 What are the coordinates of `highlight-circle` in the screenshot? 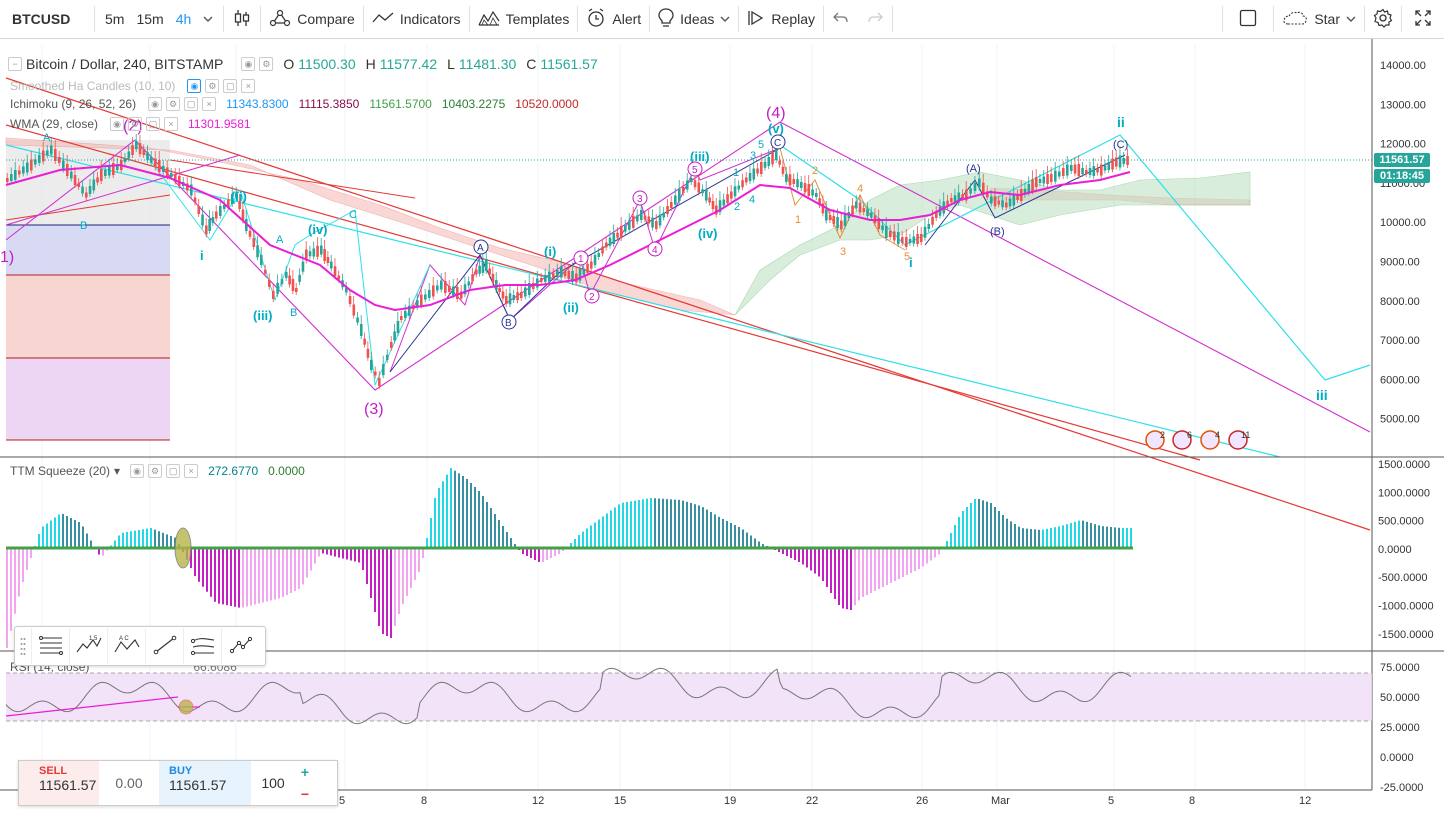 It's located at (186, 707).